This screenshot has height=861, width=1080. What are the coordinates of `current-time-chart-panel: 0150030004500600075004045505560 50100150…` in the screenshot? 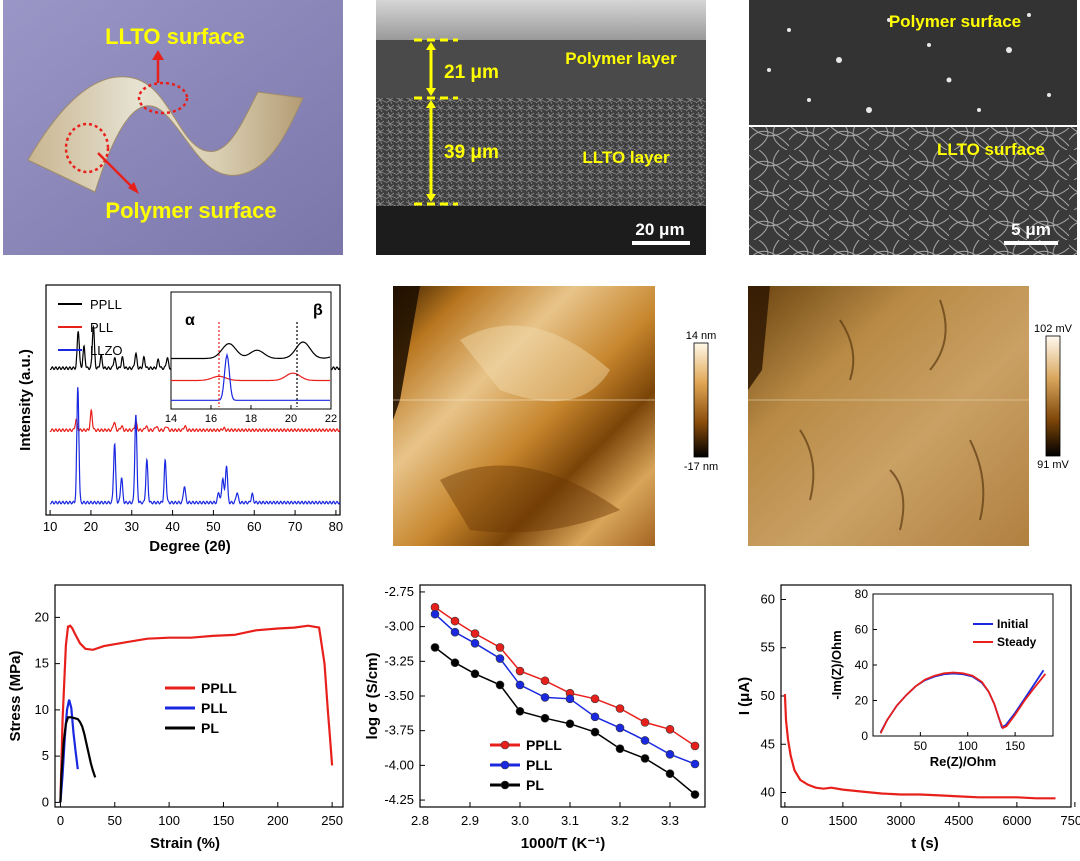 It's located at (902, 718).